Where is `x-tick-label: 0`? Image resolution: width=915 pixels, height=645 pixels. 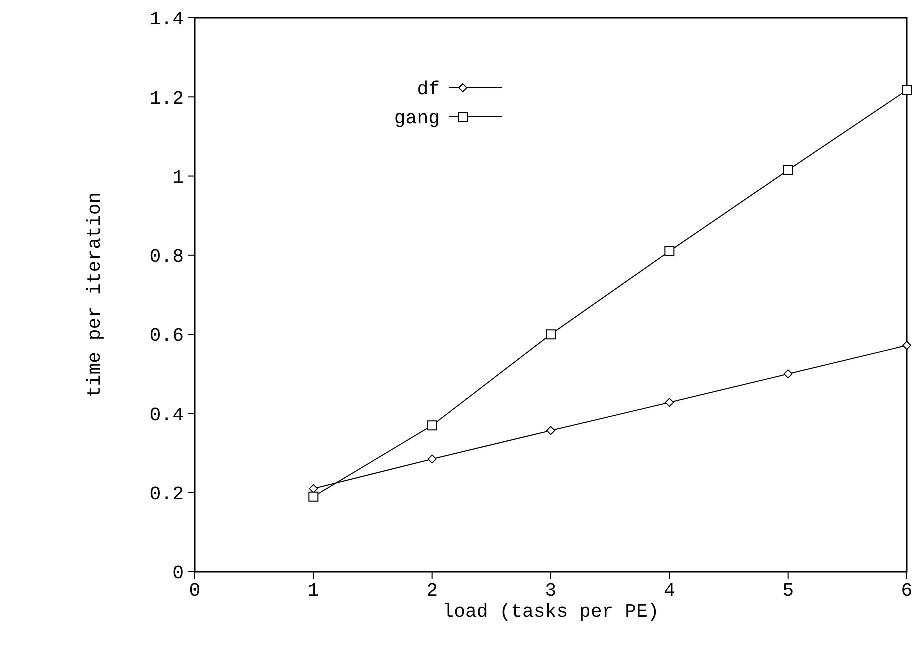
x-tick-label: 0 is located at coordinates (195, 591).